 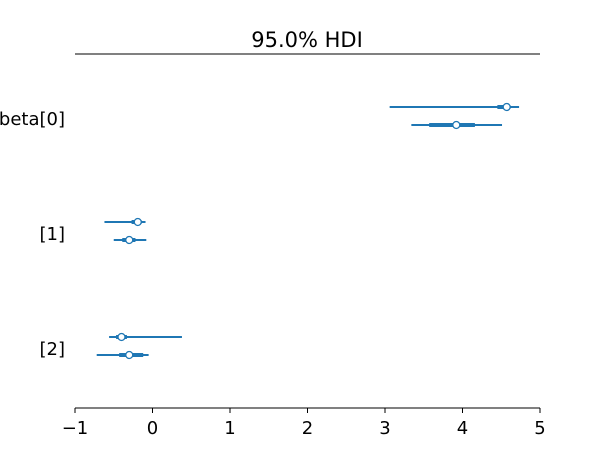 What do you see at coordinates (53, 349) in the screenshot?
I see `y-tick-label: [2]` at bounding box center [53, 349].